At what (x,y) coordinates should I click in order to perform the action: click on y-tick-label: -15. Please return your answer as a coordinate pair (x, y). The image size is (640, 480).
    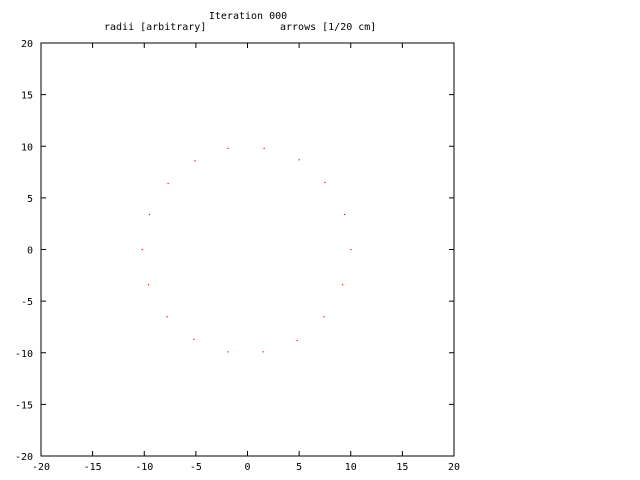
    Looking at the image, I should click on (24, 405).